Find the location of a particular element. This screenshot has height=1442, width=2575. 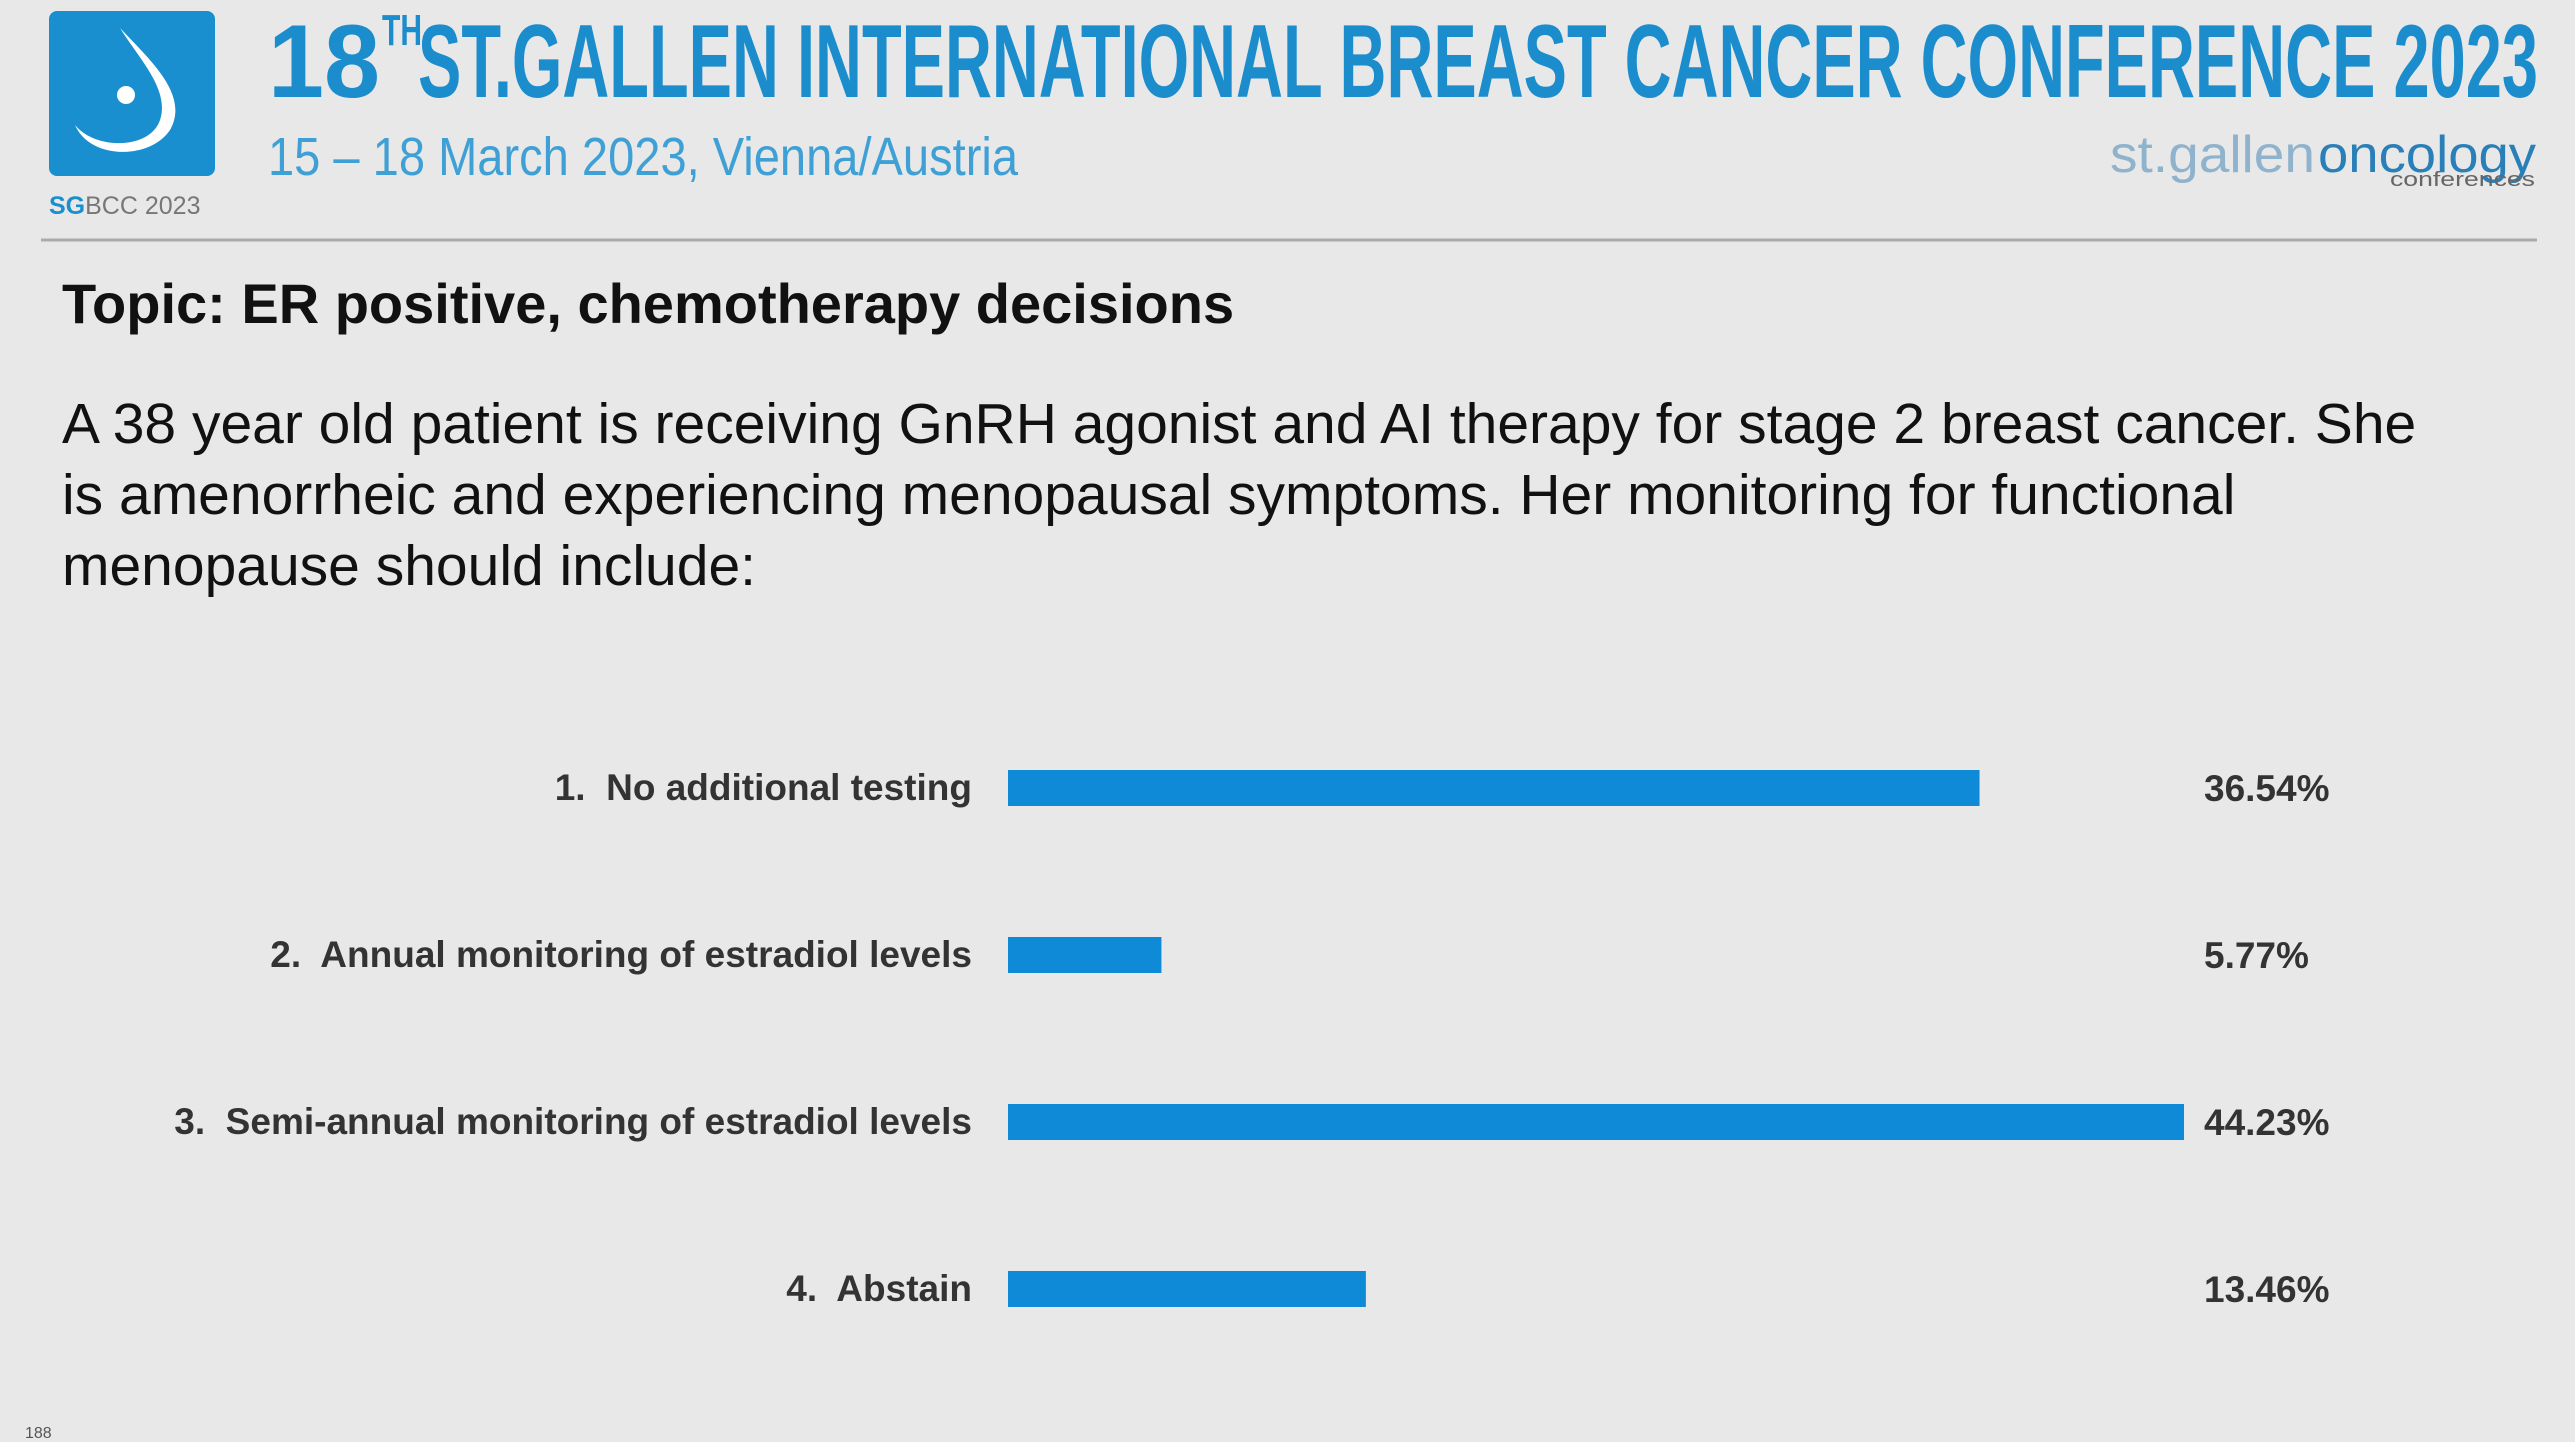

logo-dot is located at coordinates (126, 95).